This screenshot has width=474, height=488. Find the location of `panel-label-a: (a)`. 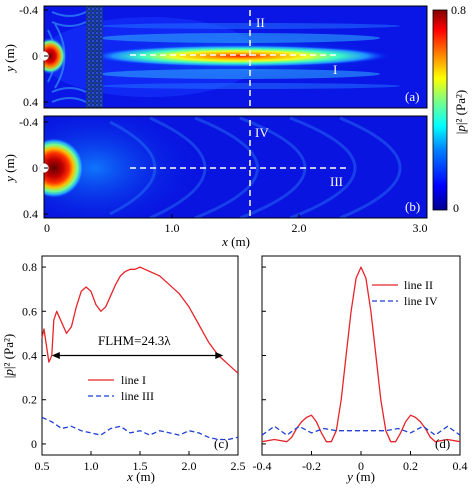

panel-label-a: (a) is located at coordinates (412, 96).